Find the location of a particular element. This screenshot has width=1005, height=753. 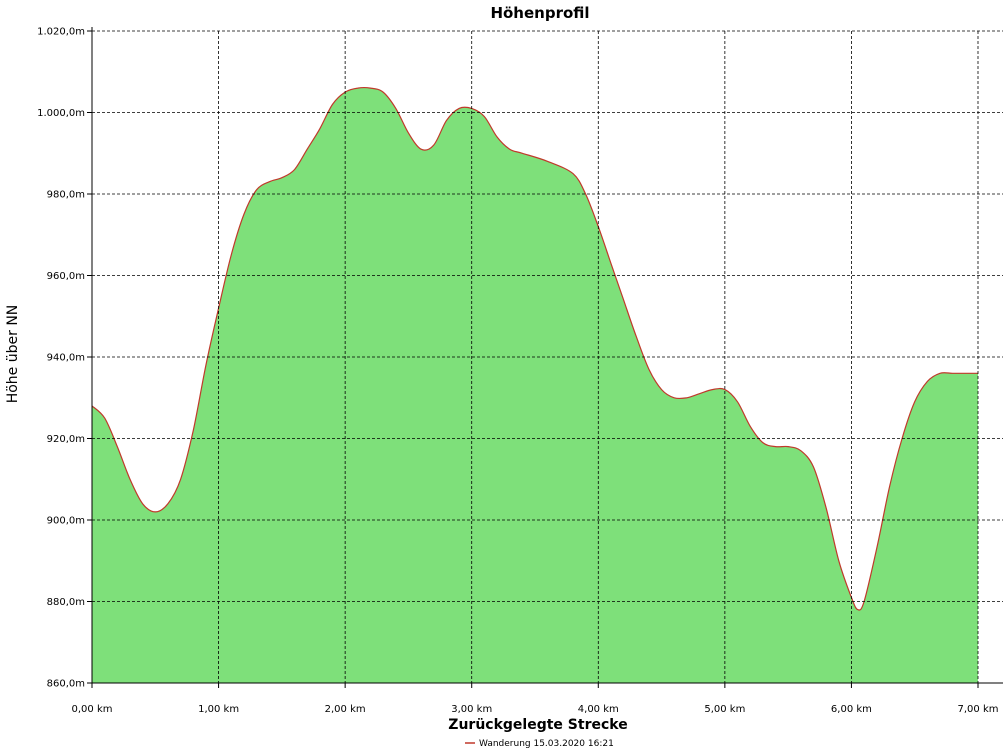

chart-title: Höhenprofil is located at coordinates (539, 13).